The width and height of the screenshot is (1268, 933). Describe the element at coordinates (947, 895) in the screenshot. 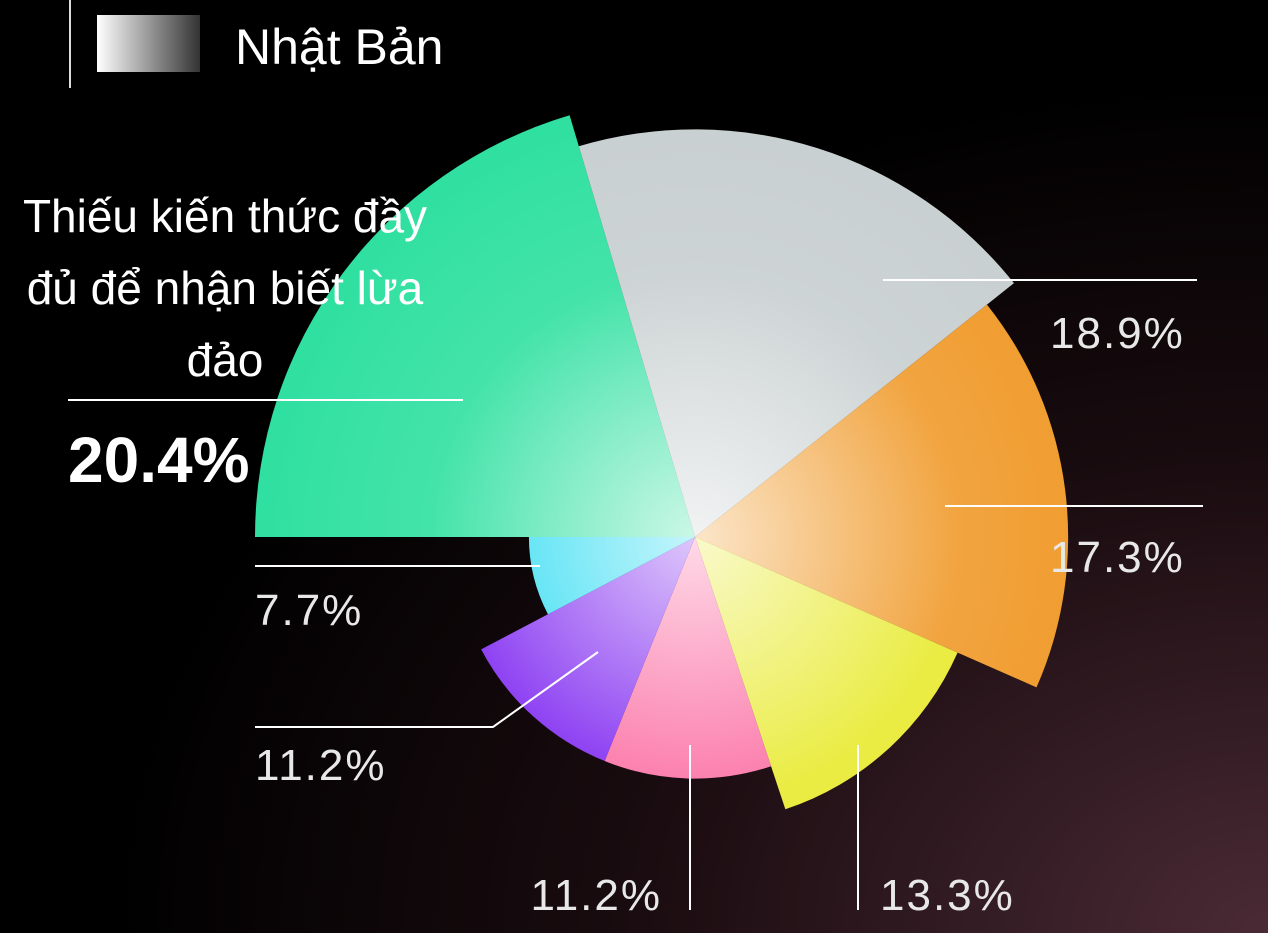

I see `value-label: 13.3%` at that location.